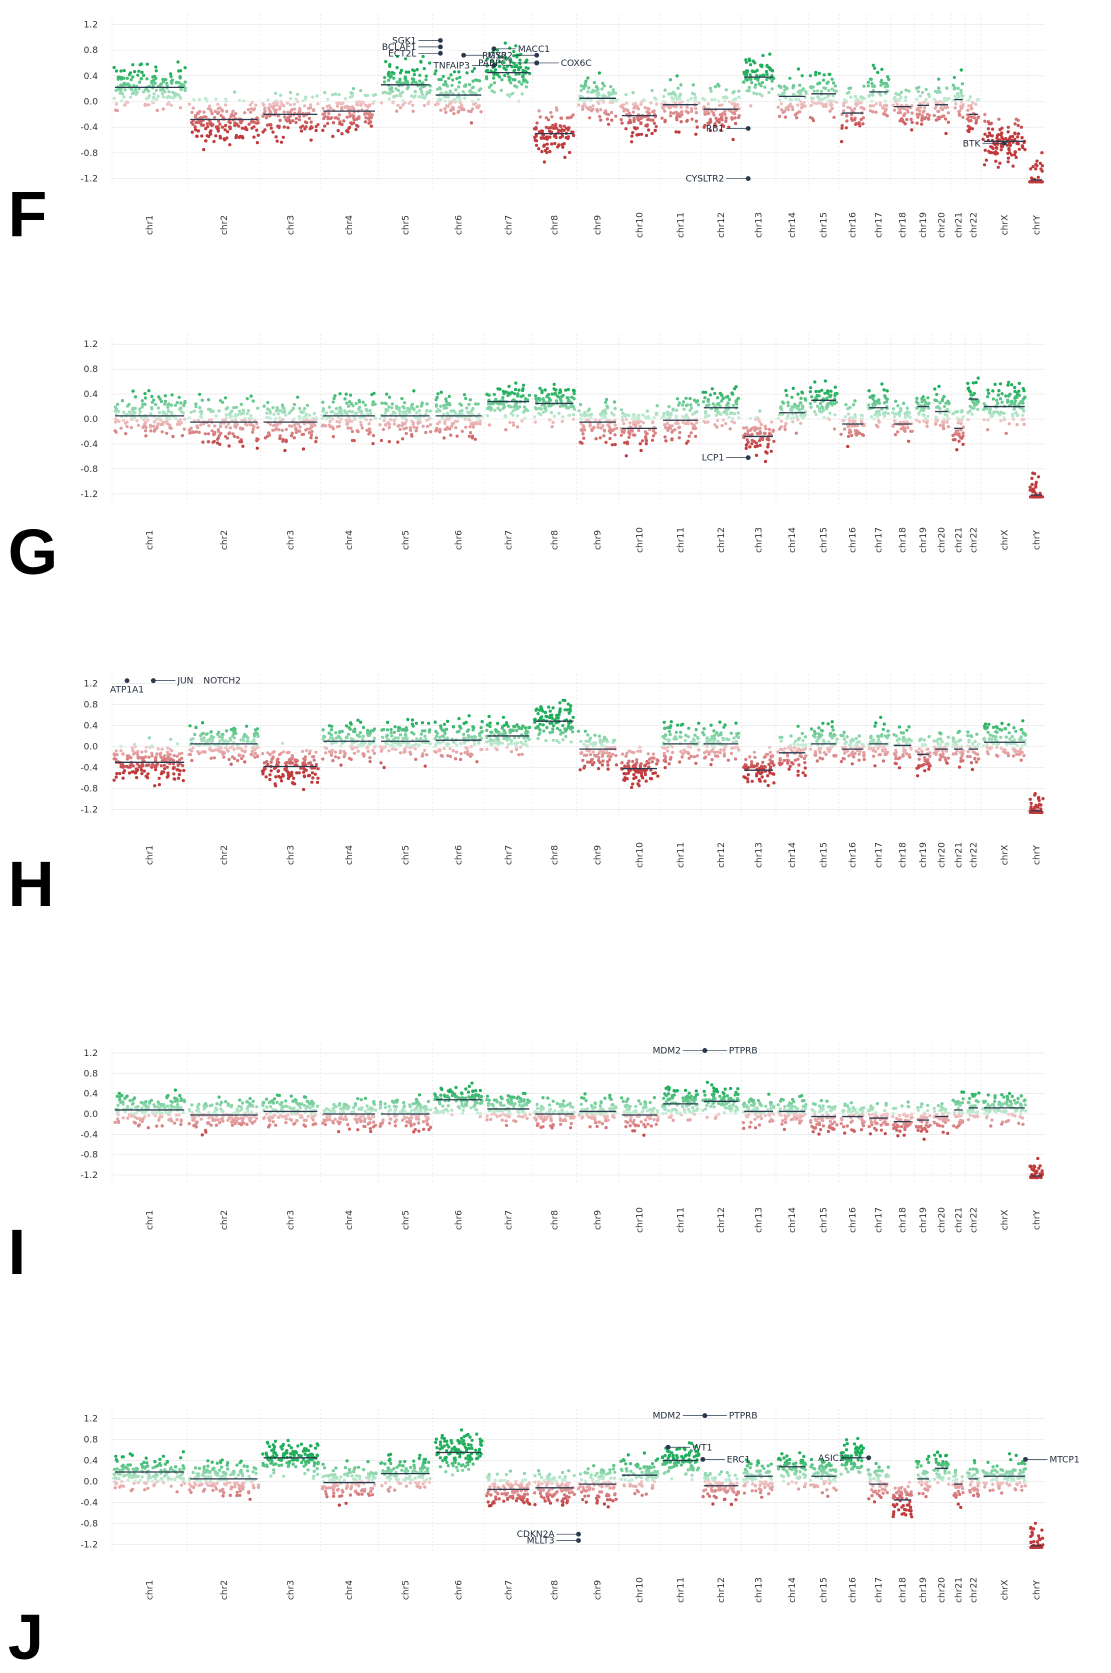 The height and width of the screenshot is (1673, 1111). What do you see at coordinates (760, 540) in the screenshot?
I see `chromosome-label: chr13` at bounding box center [760, 540].